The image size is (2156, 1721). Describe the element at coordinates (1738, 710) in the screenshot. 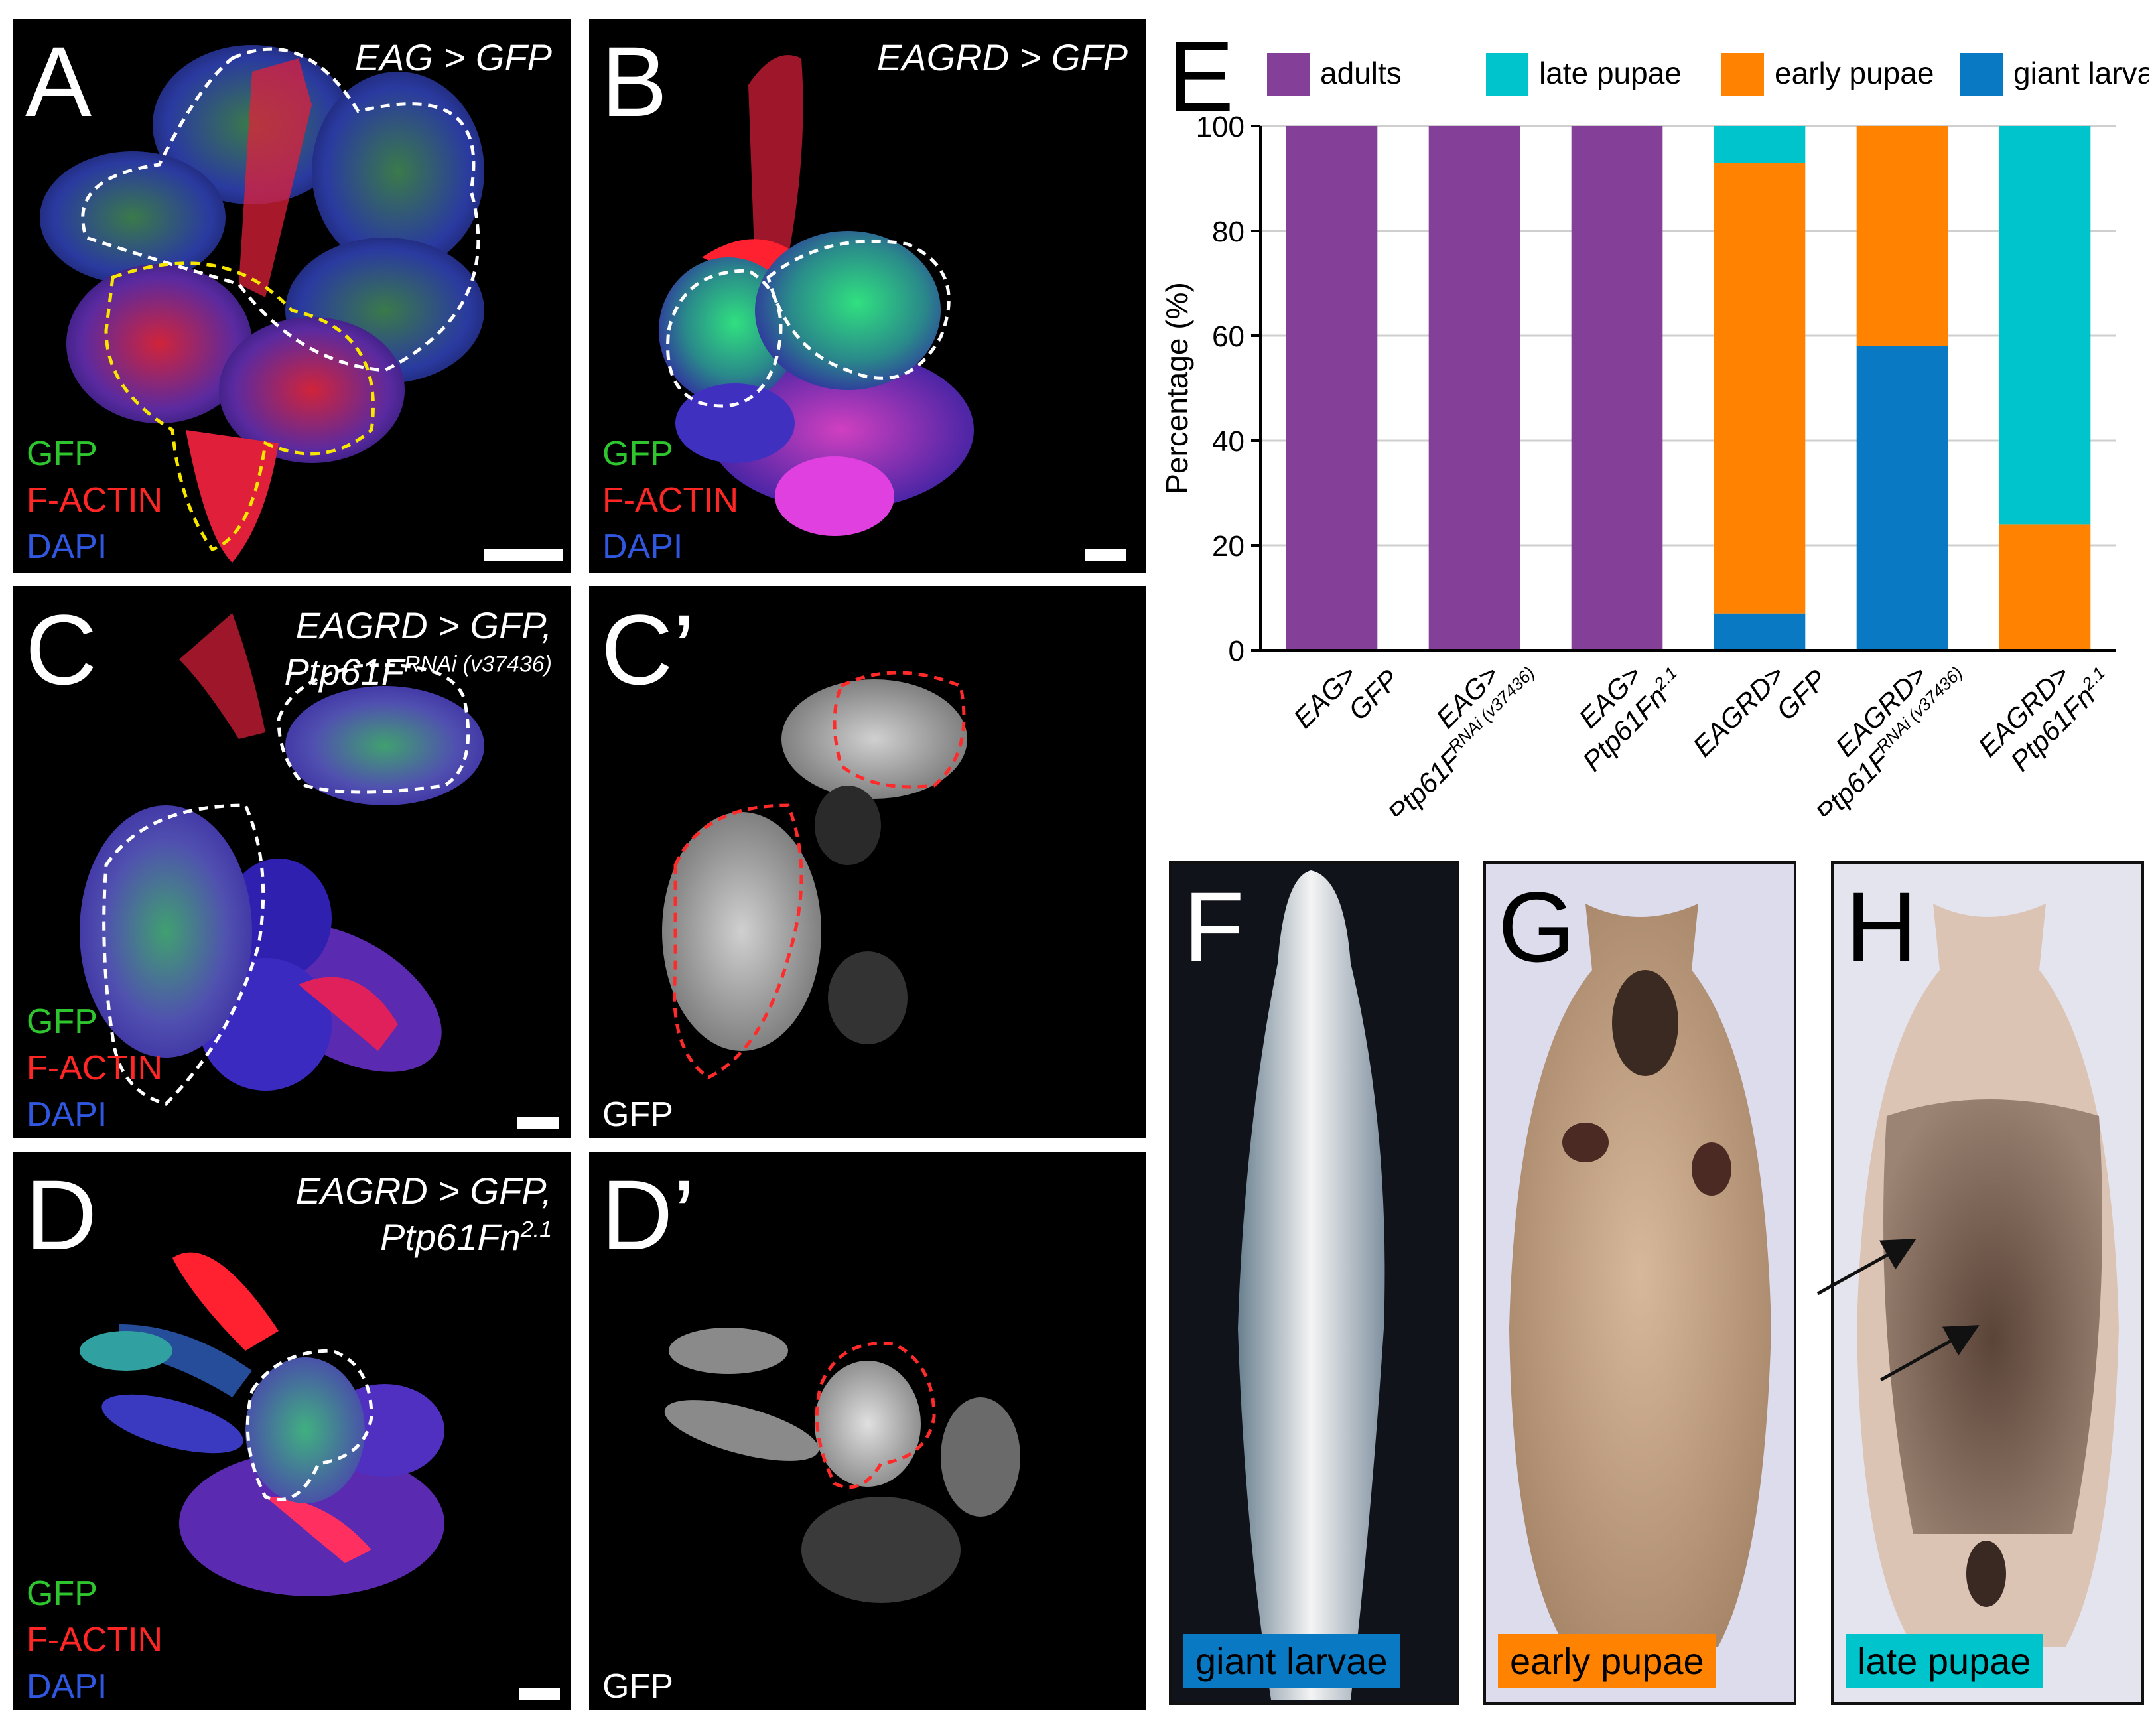

I see `x-tick-label-line1: EAGRD>` at that location.